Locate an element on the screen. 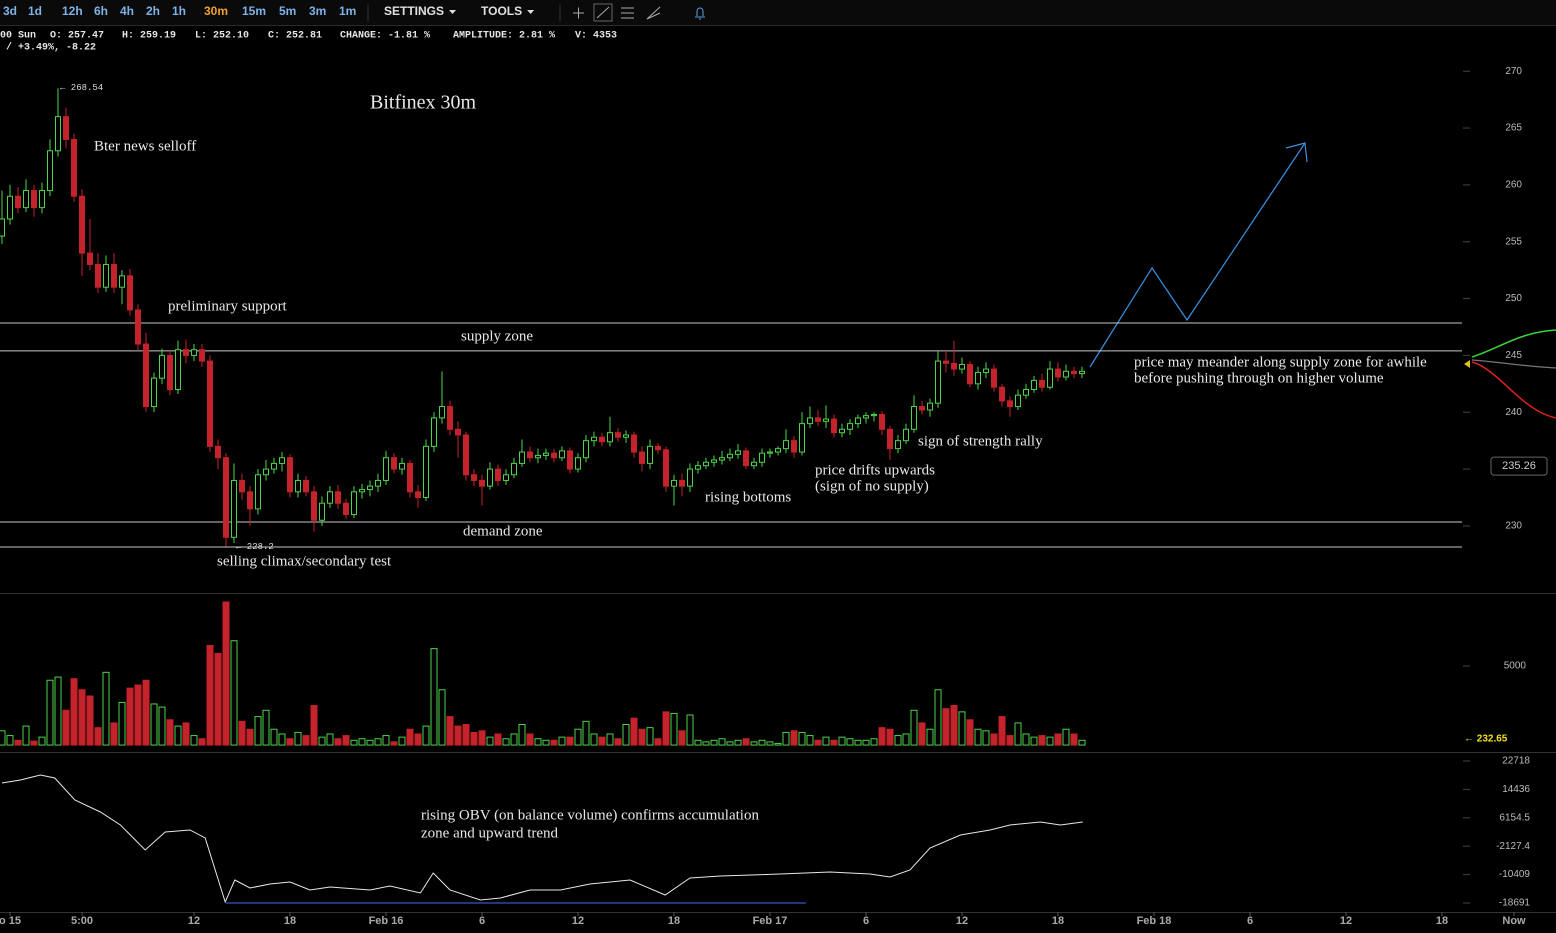 The width and height of the screenshot is (1556, 933). interval-button: 5m is located at coordinates (287, 11).